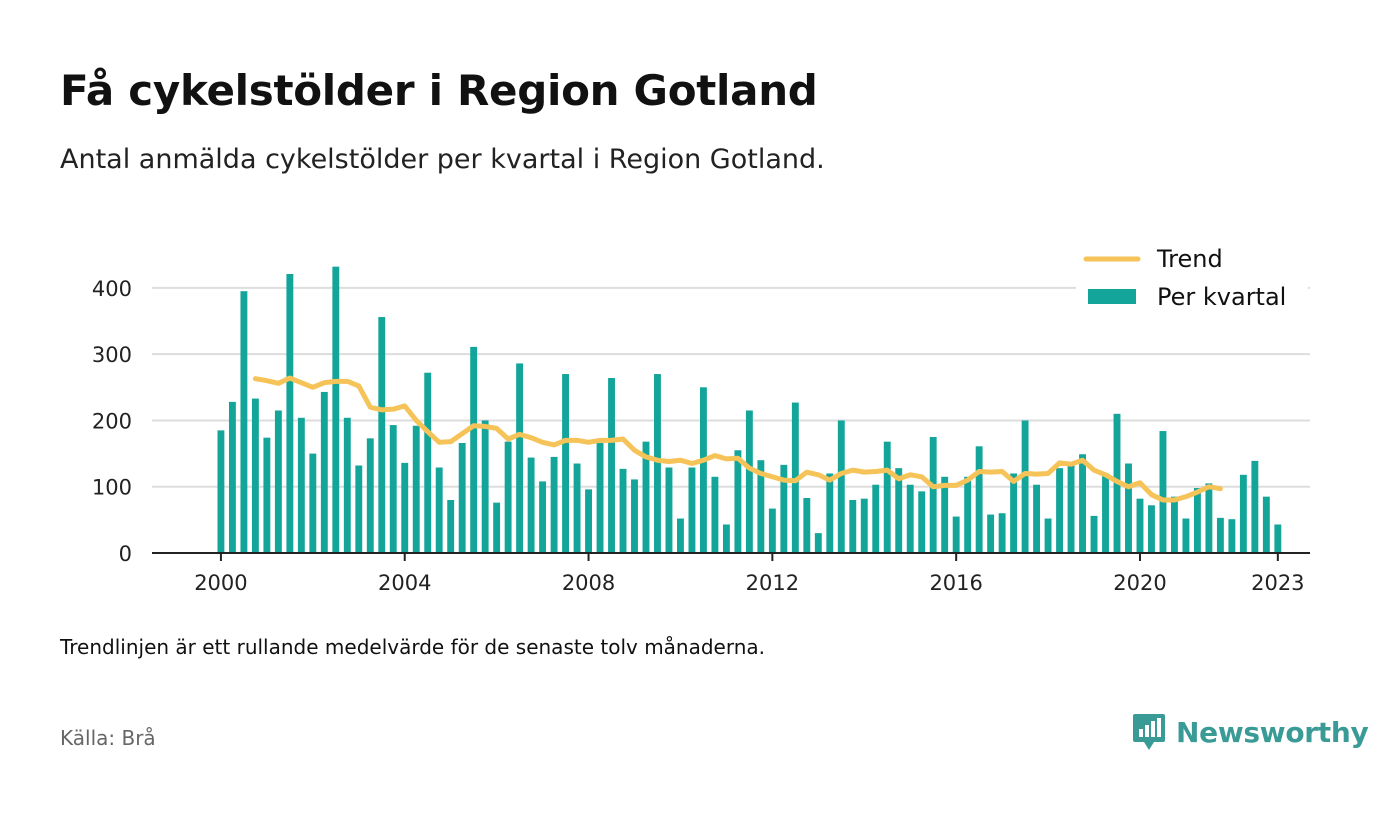 The image size is (1400, 813). Describe the element at coordinates (955, 583) in the screenshot. I see `x-tick-label: 2016` at that location.